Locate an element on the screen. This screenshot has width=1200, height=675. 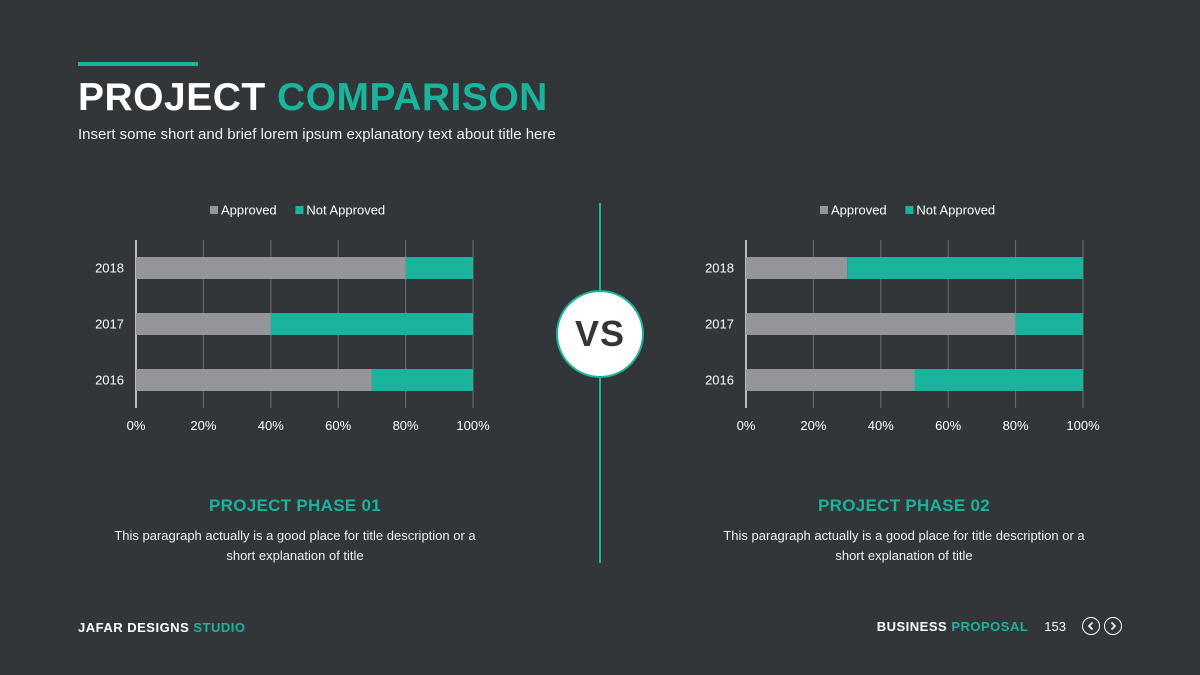
footer-right: BUSINESS PROPOSAL 153 is located at coordinates (999, 626).